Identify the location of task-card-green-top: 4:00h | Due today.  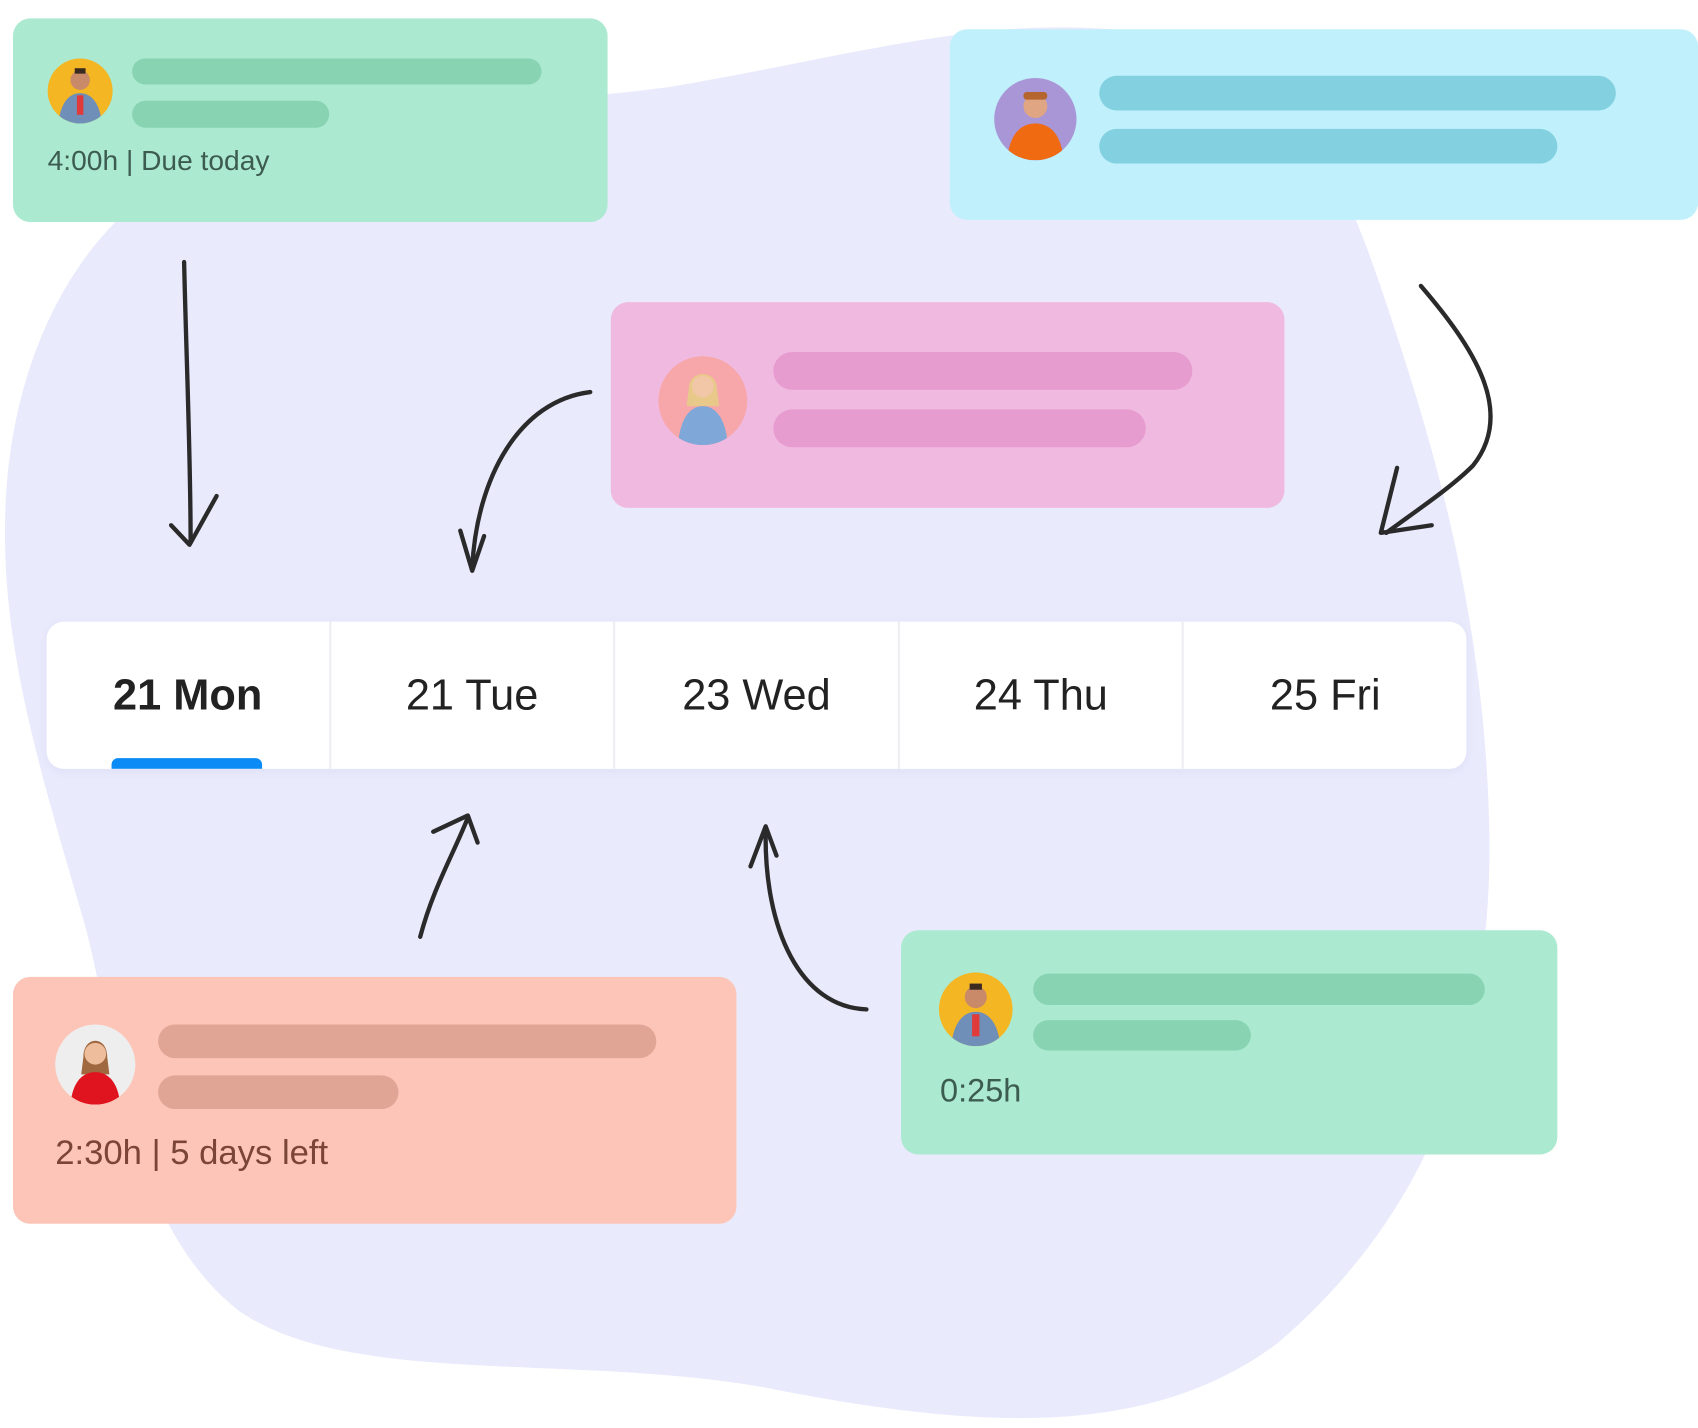
(310, 120).